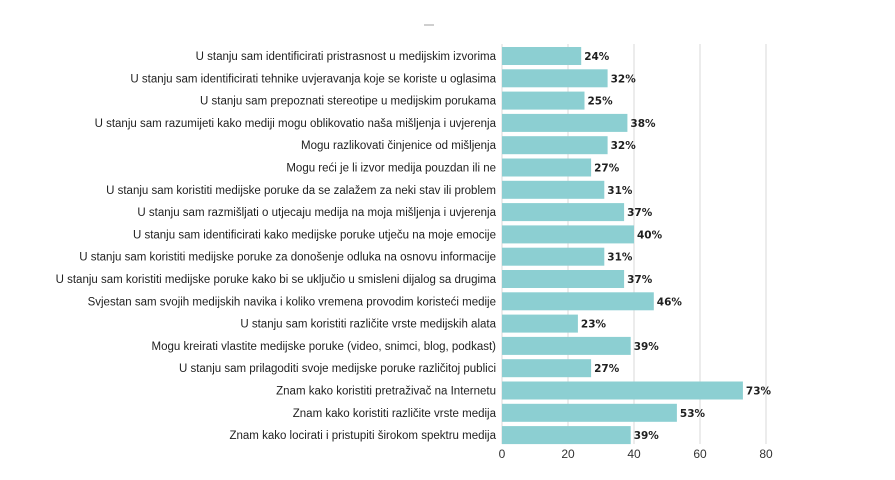  Describe the element at coordinates (601, 102) in the screenshot. I see `data-label: 25%` at that location.